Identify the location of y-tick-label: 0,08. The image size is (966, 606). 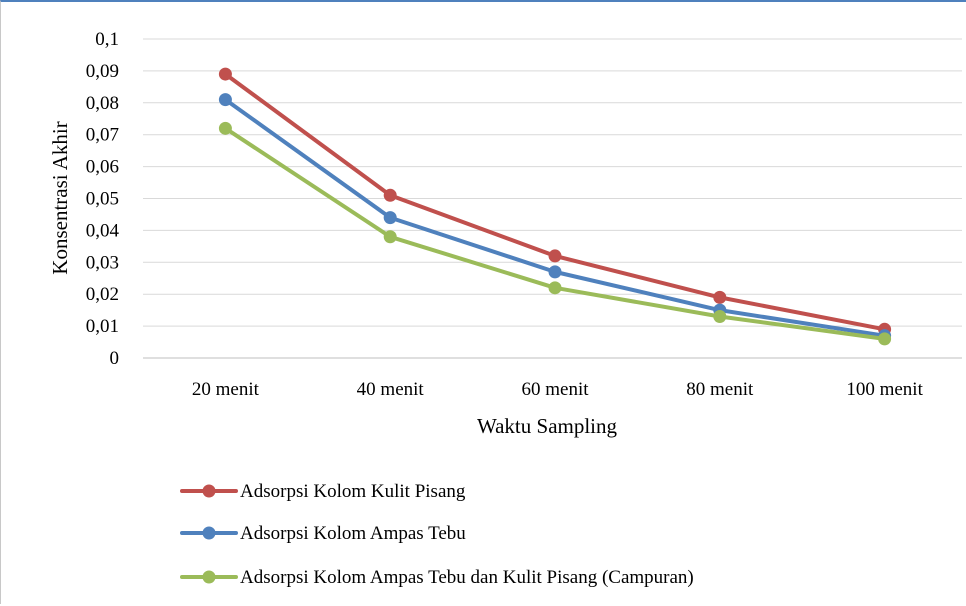
(102, 103).